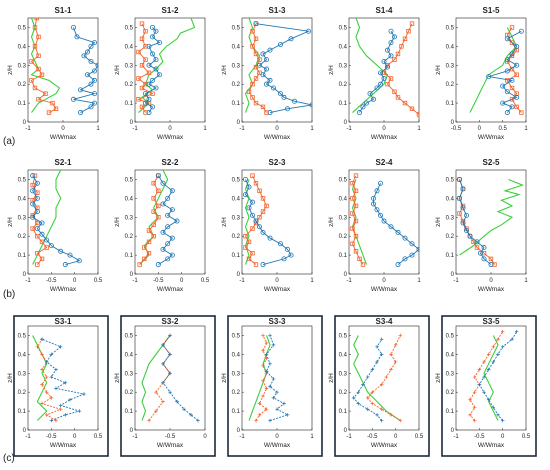  Describe the element at coordinates (384, 162) in the screenshot. I see `panel-title: S2-4` at that location.